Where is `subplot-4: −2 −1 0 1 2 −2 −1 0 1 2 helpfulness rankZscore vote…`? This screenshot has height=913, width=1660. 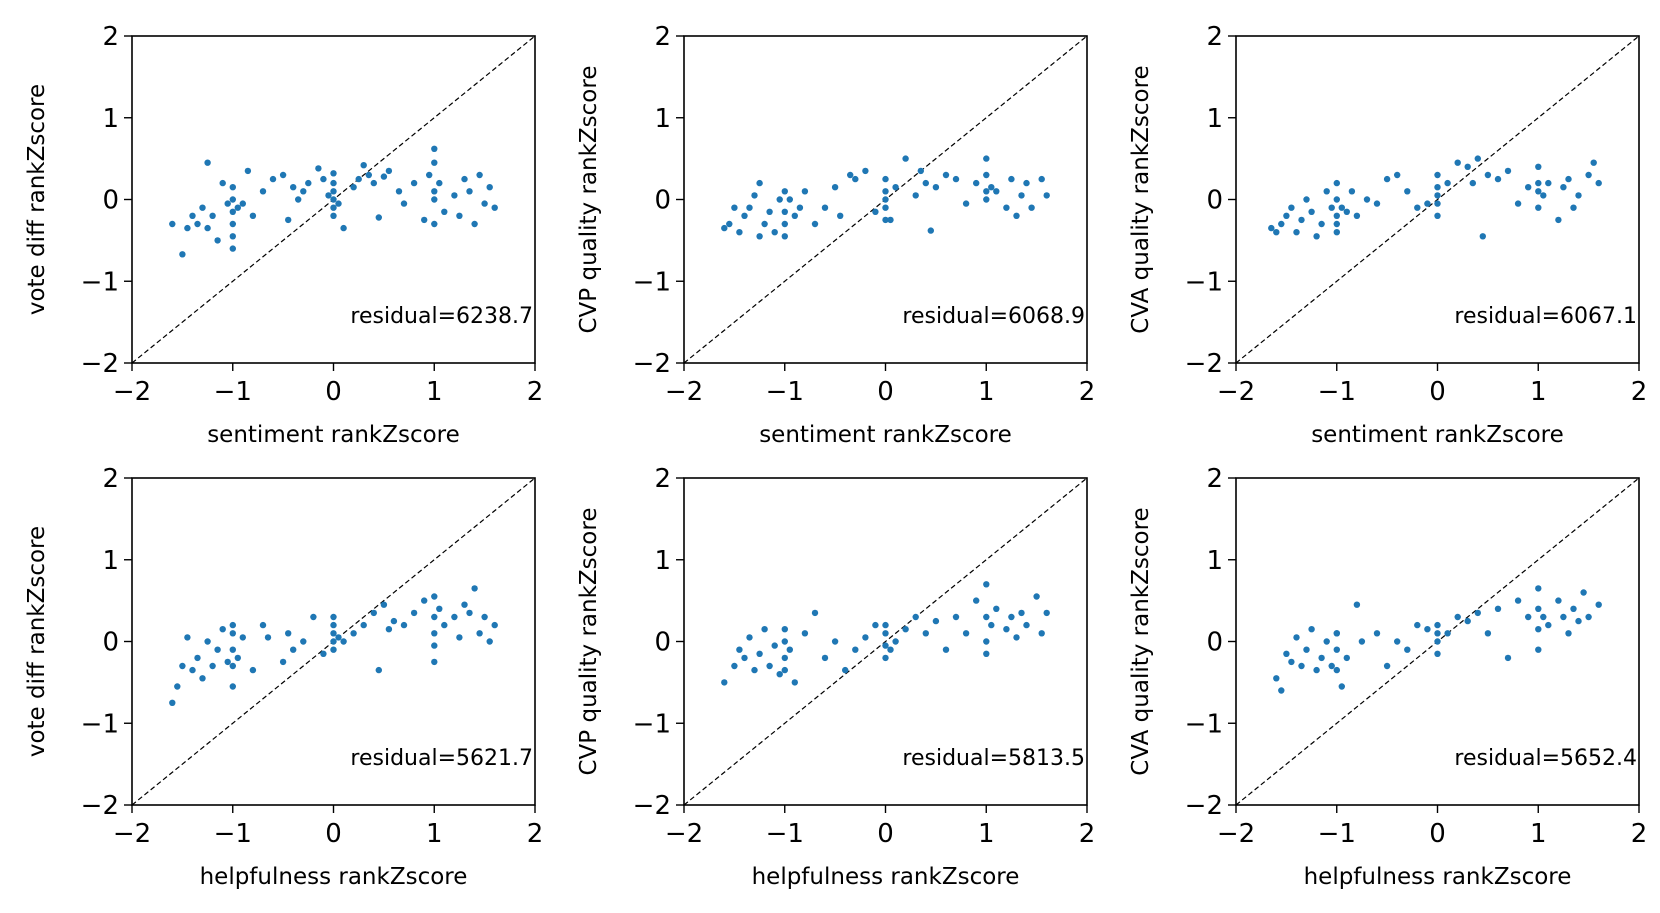 subplot-4: −2 −1 0 1 2 −2 −1 0 1 2 helpfulness rankZscore vote… is located at coordinates (283, 677).